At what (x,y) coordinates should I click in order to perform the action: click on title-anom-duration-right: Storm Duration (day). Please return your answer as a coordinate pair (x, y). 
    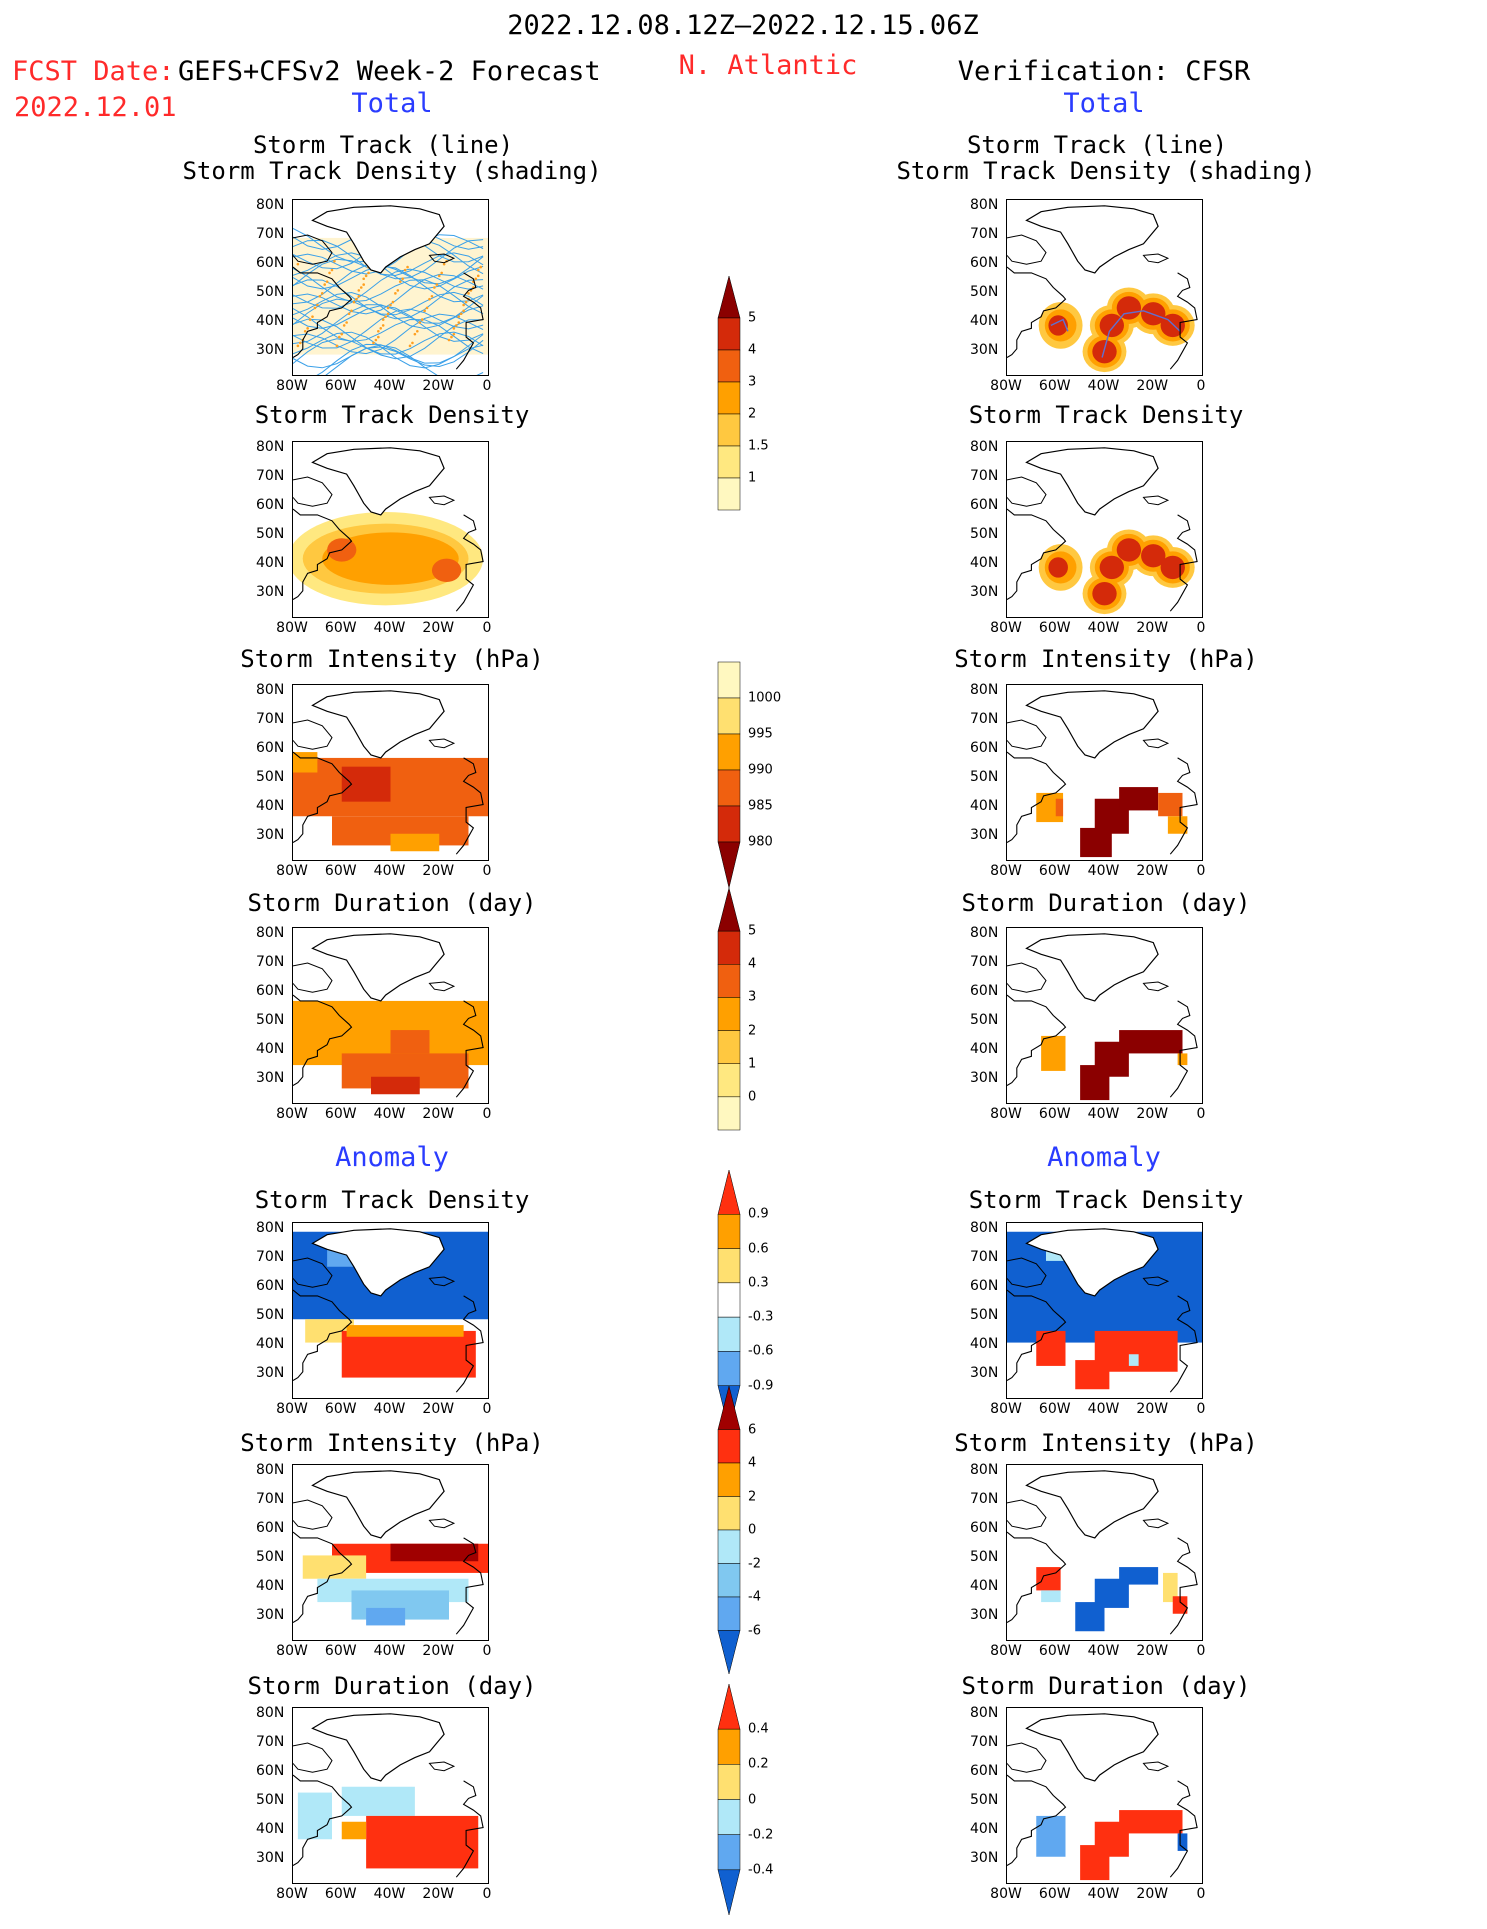
    Looking at the image, I should click on (1106, 1686).